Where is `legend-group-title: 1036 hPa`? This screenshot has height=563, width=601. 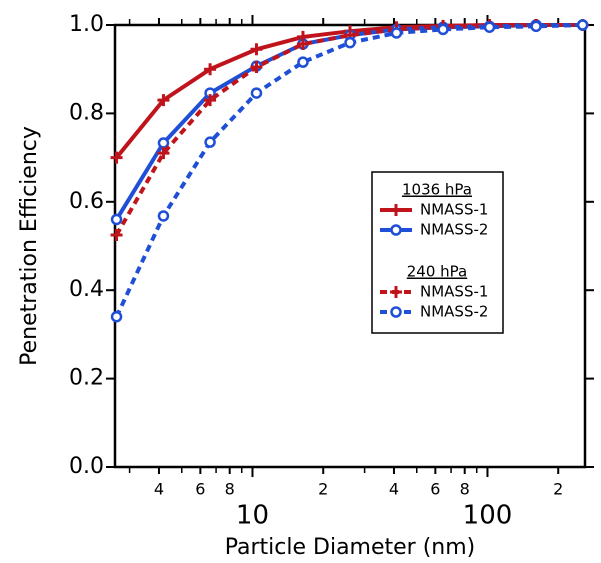 legend-group-title: 1036 hPa is located at coordinates (437, 190).